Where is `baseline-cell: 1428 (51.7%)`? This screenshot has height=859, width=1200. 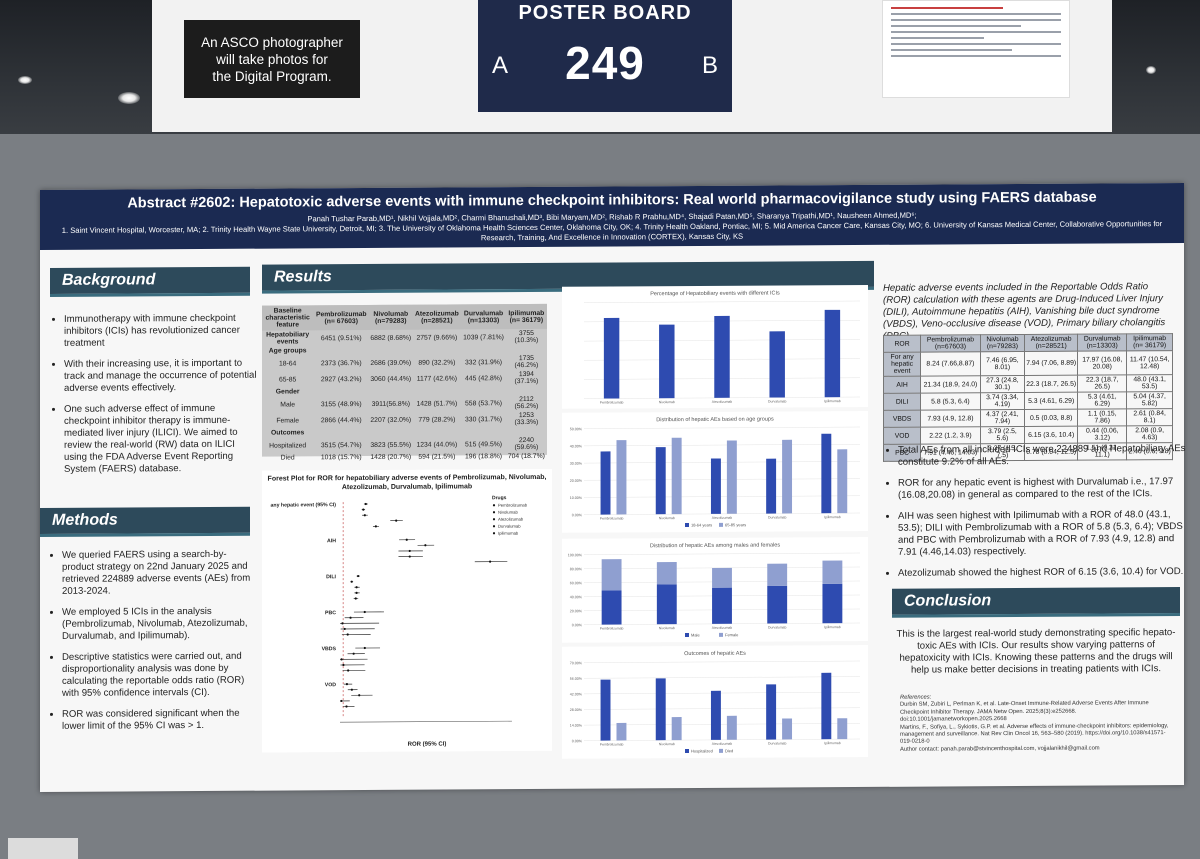 baseline-cell: 1428 (51.7%) is located at coordinates (437, 403).